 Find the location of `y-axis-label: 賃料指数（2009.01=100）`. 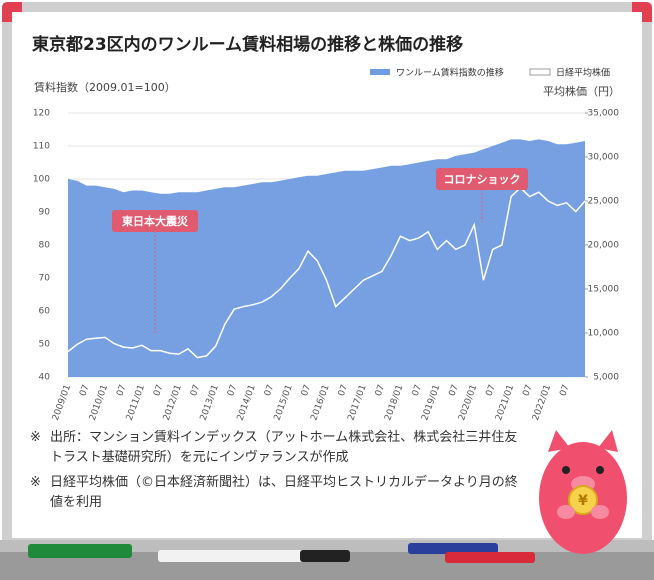

y-axis-label: 賃料指数（2009.01=100） is located at coordinates (105, 87).